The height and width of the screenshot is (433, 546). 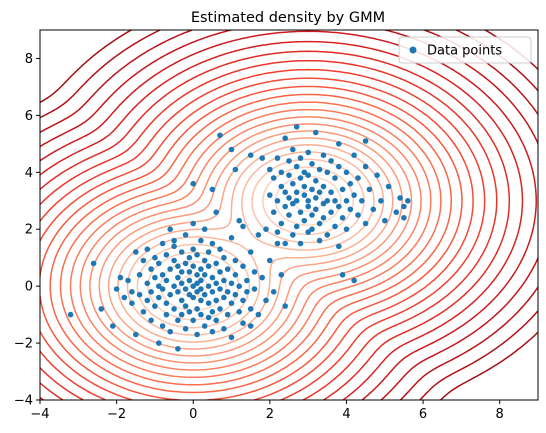 I want to click on legend-box, so click(x=465, y=50).